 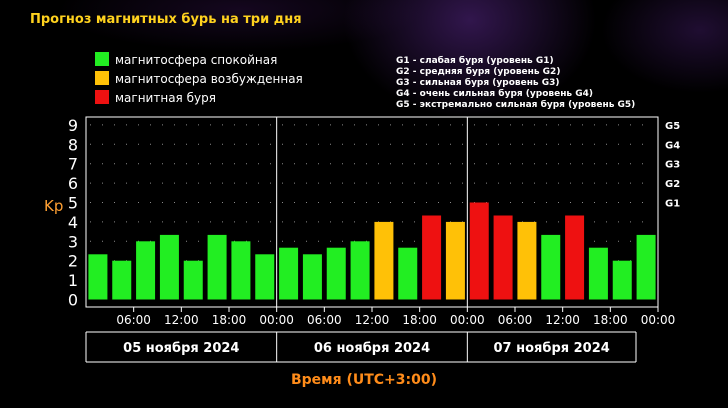 I want to click on y-tick-label: 2, so click(x=73, y=261).